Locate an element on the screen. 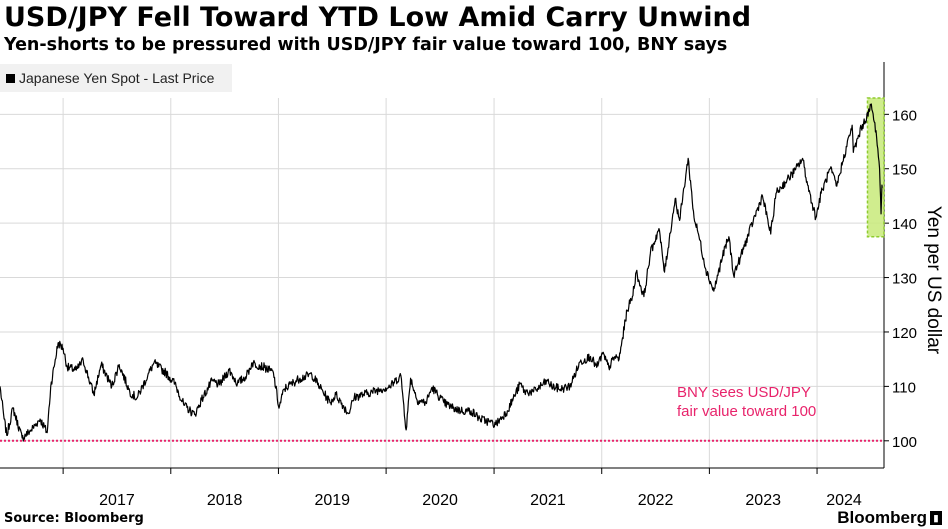  reference-line-group: BNY sees USD/JPY fair value toward 100 is located at coordinates (442, 413).